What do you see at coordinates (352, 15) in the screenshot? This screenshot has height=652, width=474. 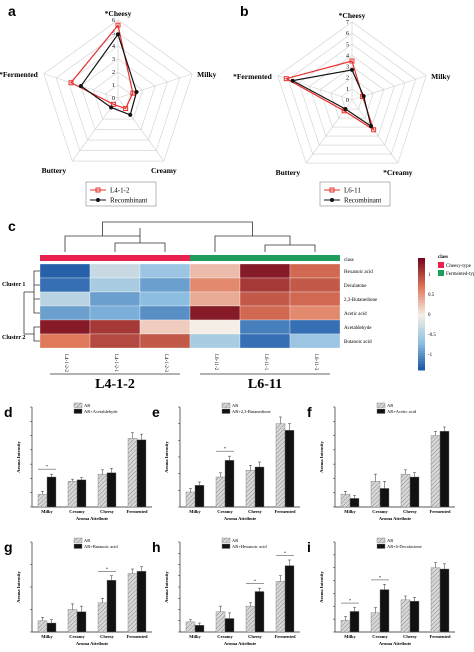 I see `radar-axis-label: *Cheesy` at bounding box center [352, 15].